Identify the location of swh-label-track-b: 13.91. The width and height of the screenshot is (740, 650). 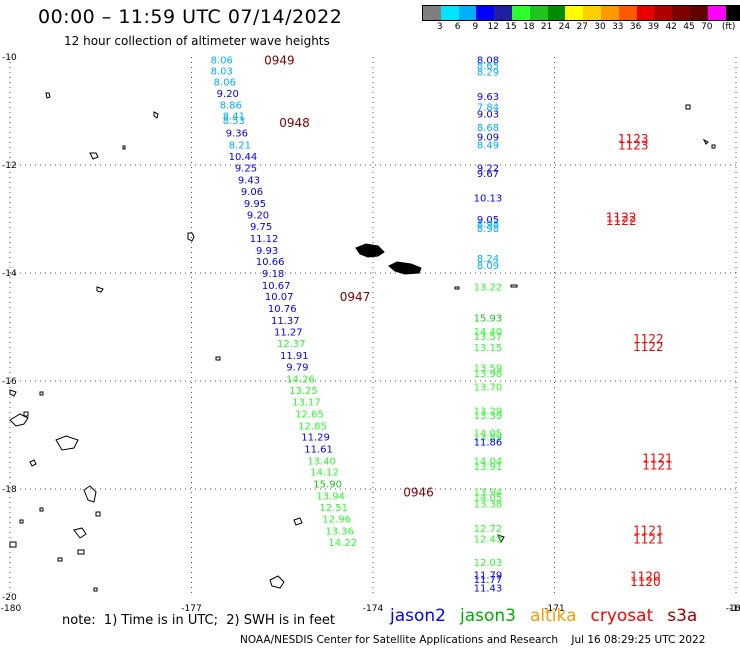
(488, 467).